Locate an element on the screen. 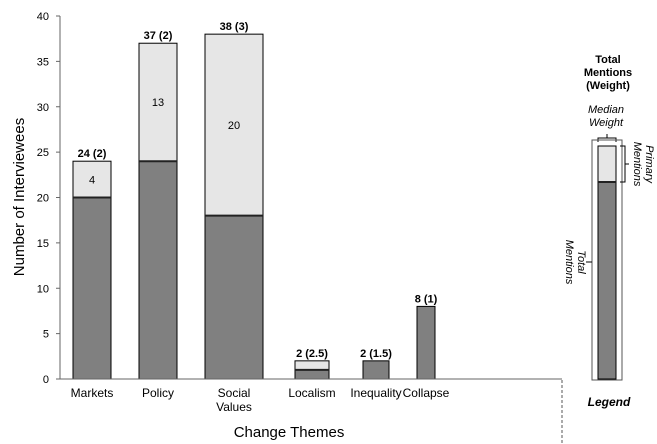 The width and height of the screenshot is (657, 444). bar-group: 13 37 (2) is located at coordinates (158, 205).